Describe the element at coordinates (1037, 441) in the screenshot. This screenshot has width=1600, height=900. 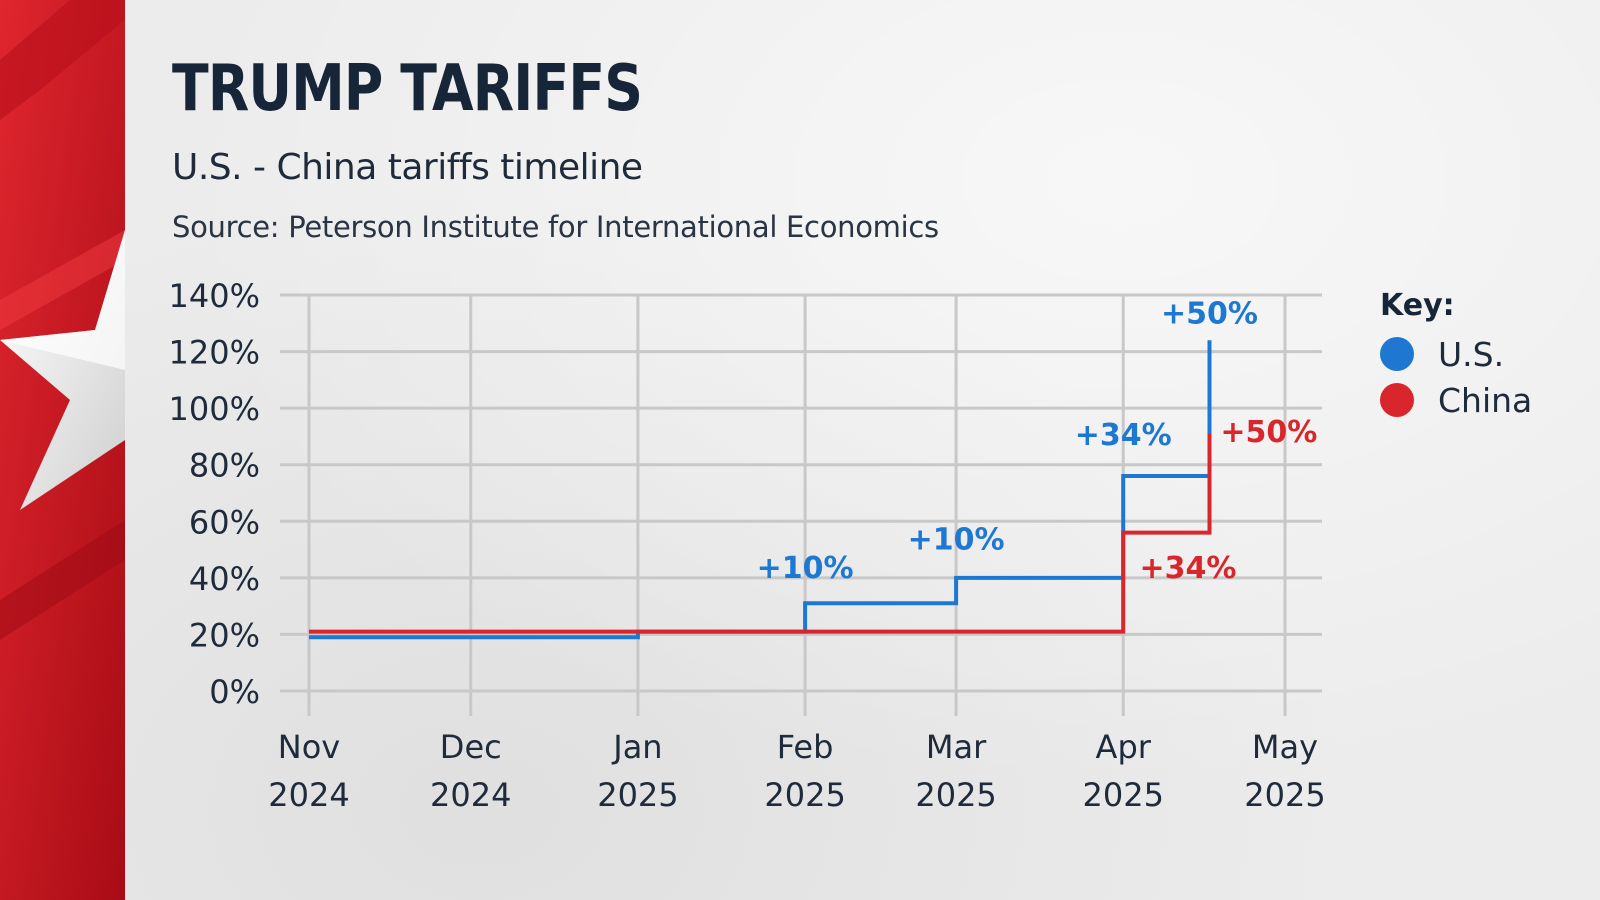
I see `chart-annotations: +10% +10% +34% +50% +34% +50%` at that location.